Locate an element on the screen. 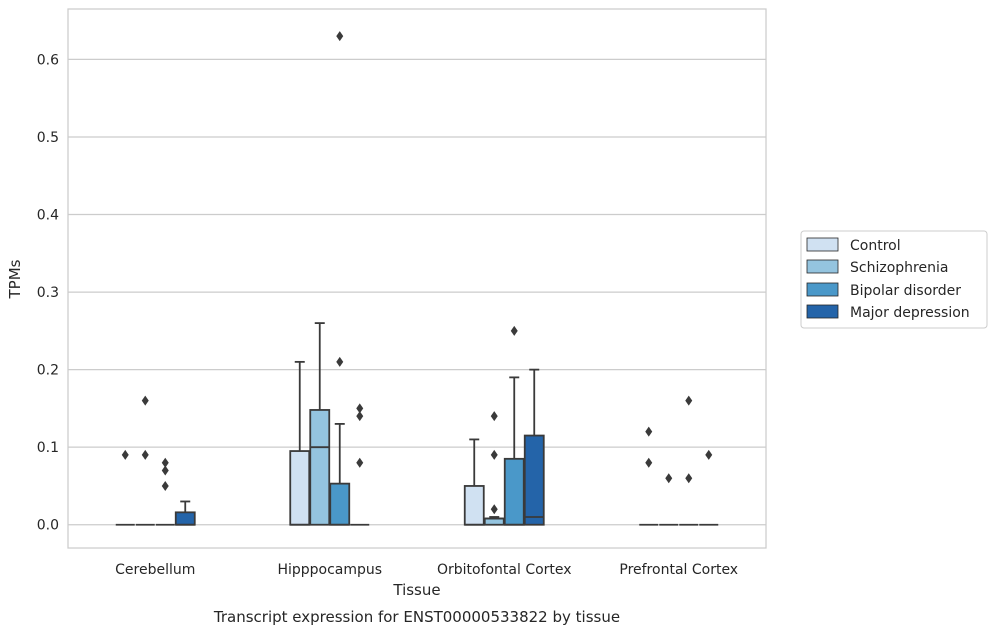 This screenshot has width=997, height=634. x-tick-label: Hipppocampus is located at coordinates (329, 570).